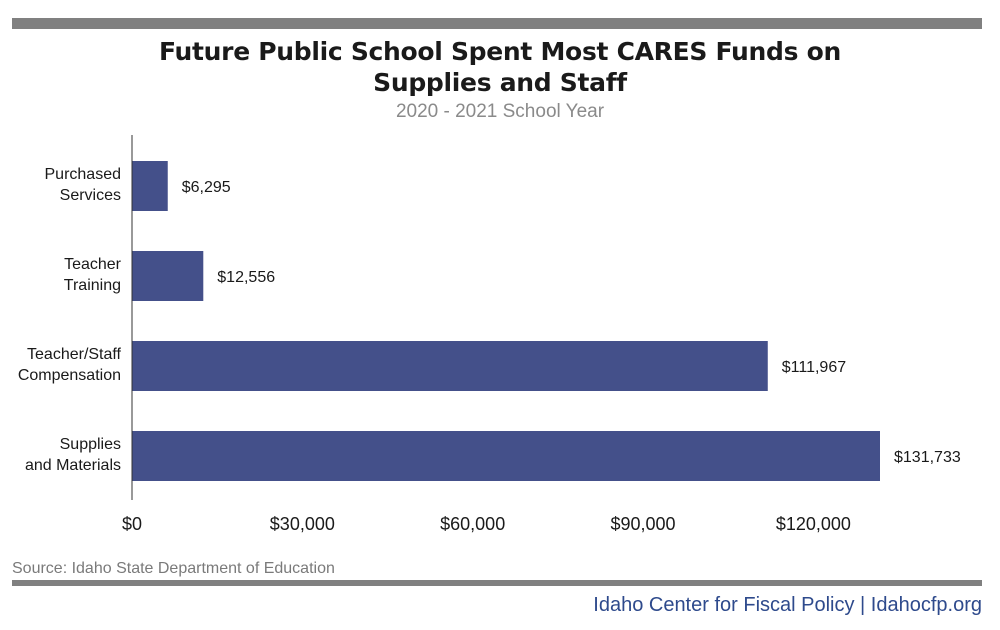  Describe the element at coordinates (69, 375) in the screenshot. I see `category-label-2-1: Compensation` at that location.